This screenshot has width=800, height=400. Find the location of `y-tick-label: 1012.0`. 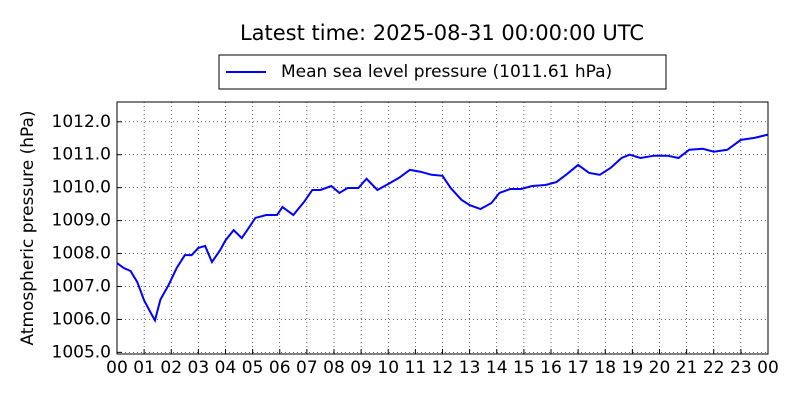

y-tick-label: 1012.0 is located at coordinates (81, 122).